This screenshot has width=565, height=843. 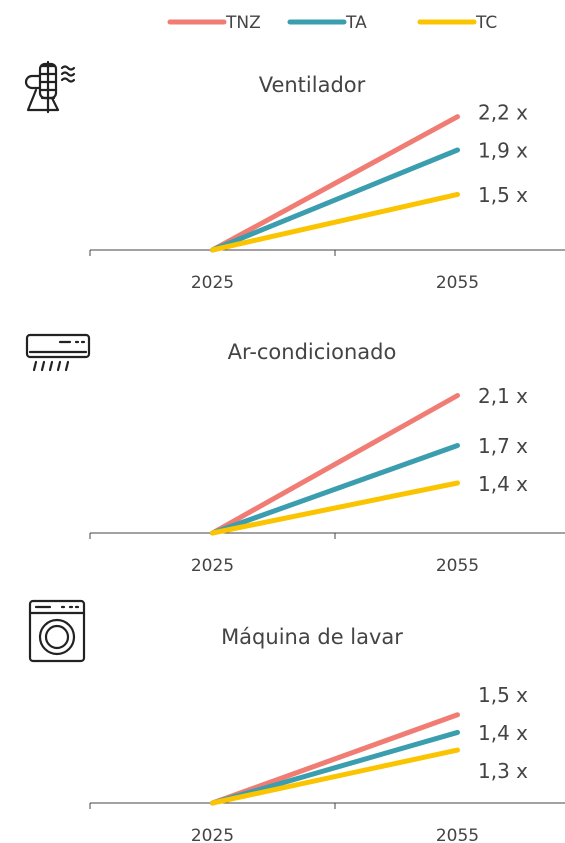 What do you see at coordinates (312, 352) in the screenshot?
I see `chart-title: Ar-condicionado` at bounding box center [312, 352].